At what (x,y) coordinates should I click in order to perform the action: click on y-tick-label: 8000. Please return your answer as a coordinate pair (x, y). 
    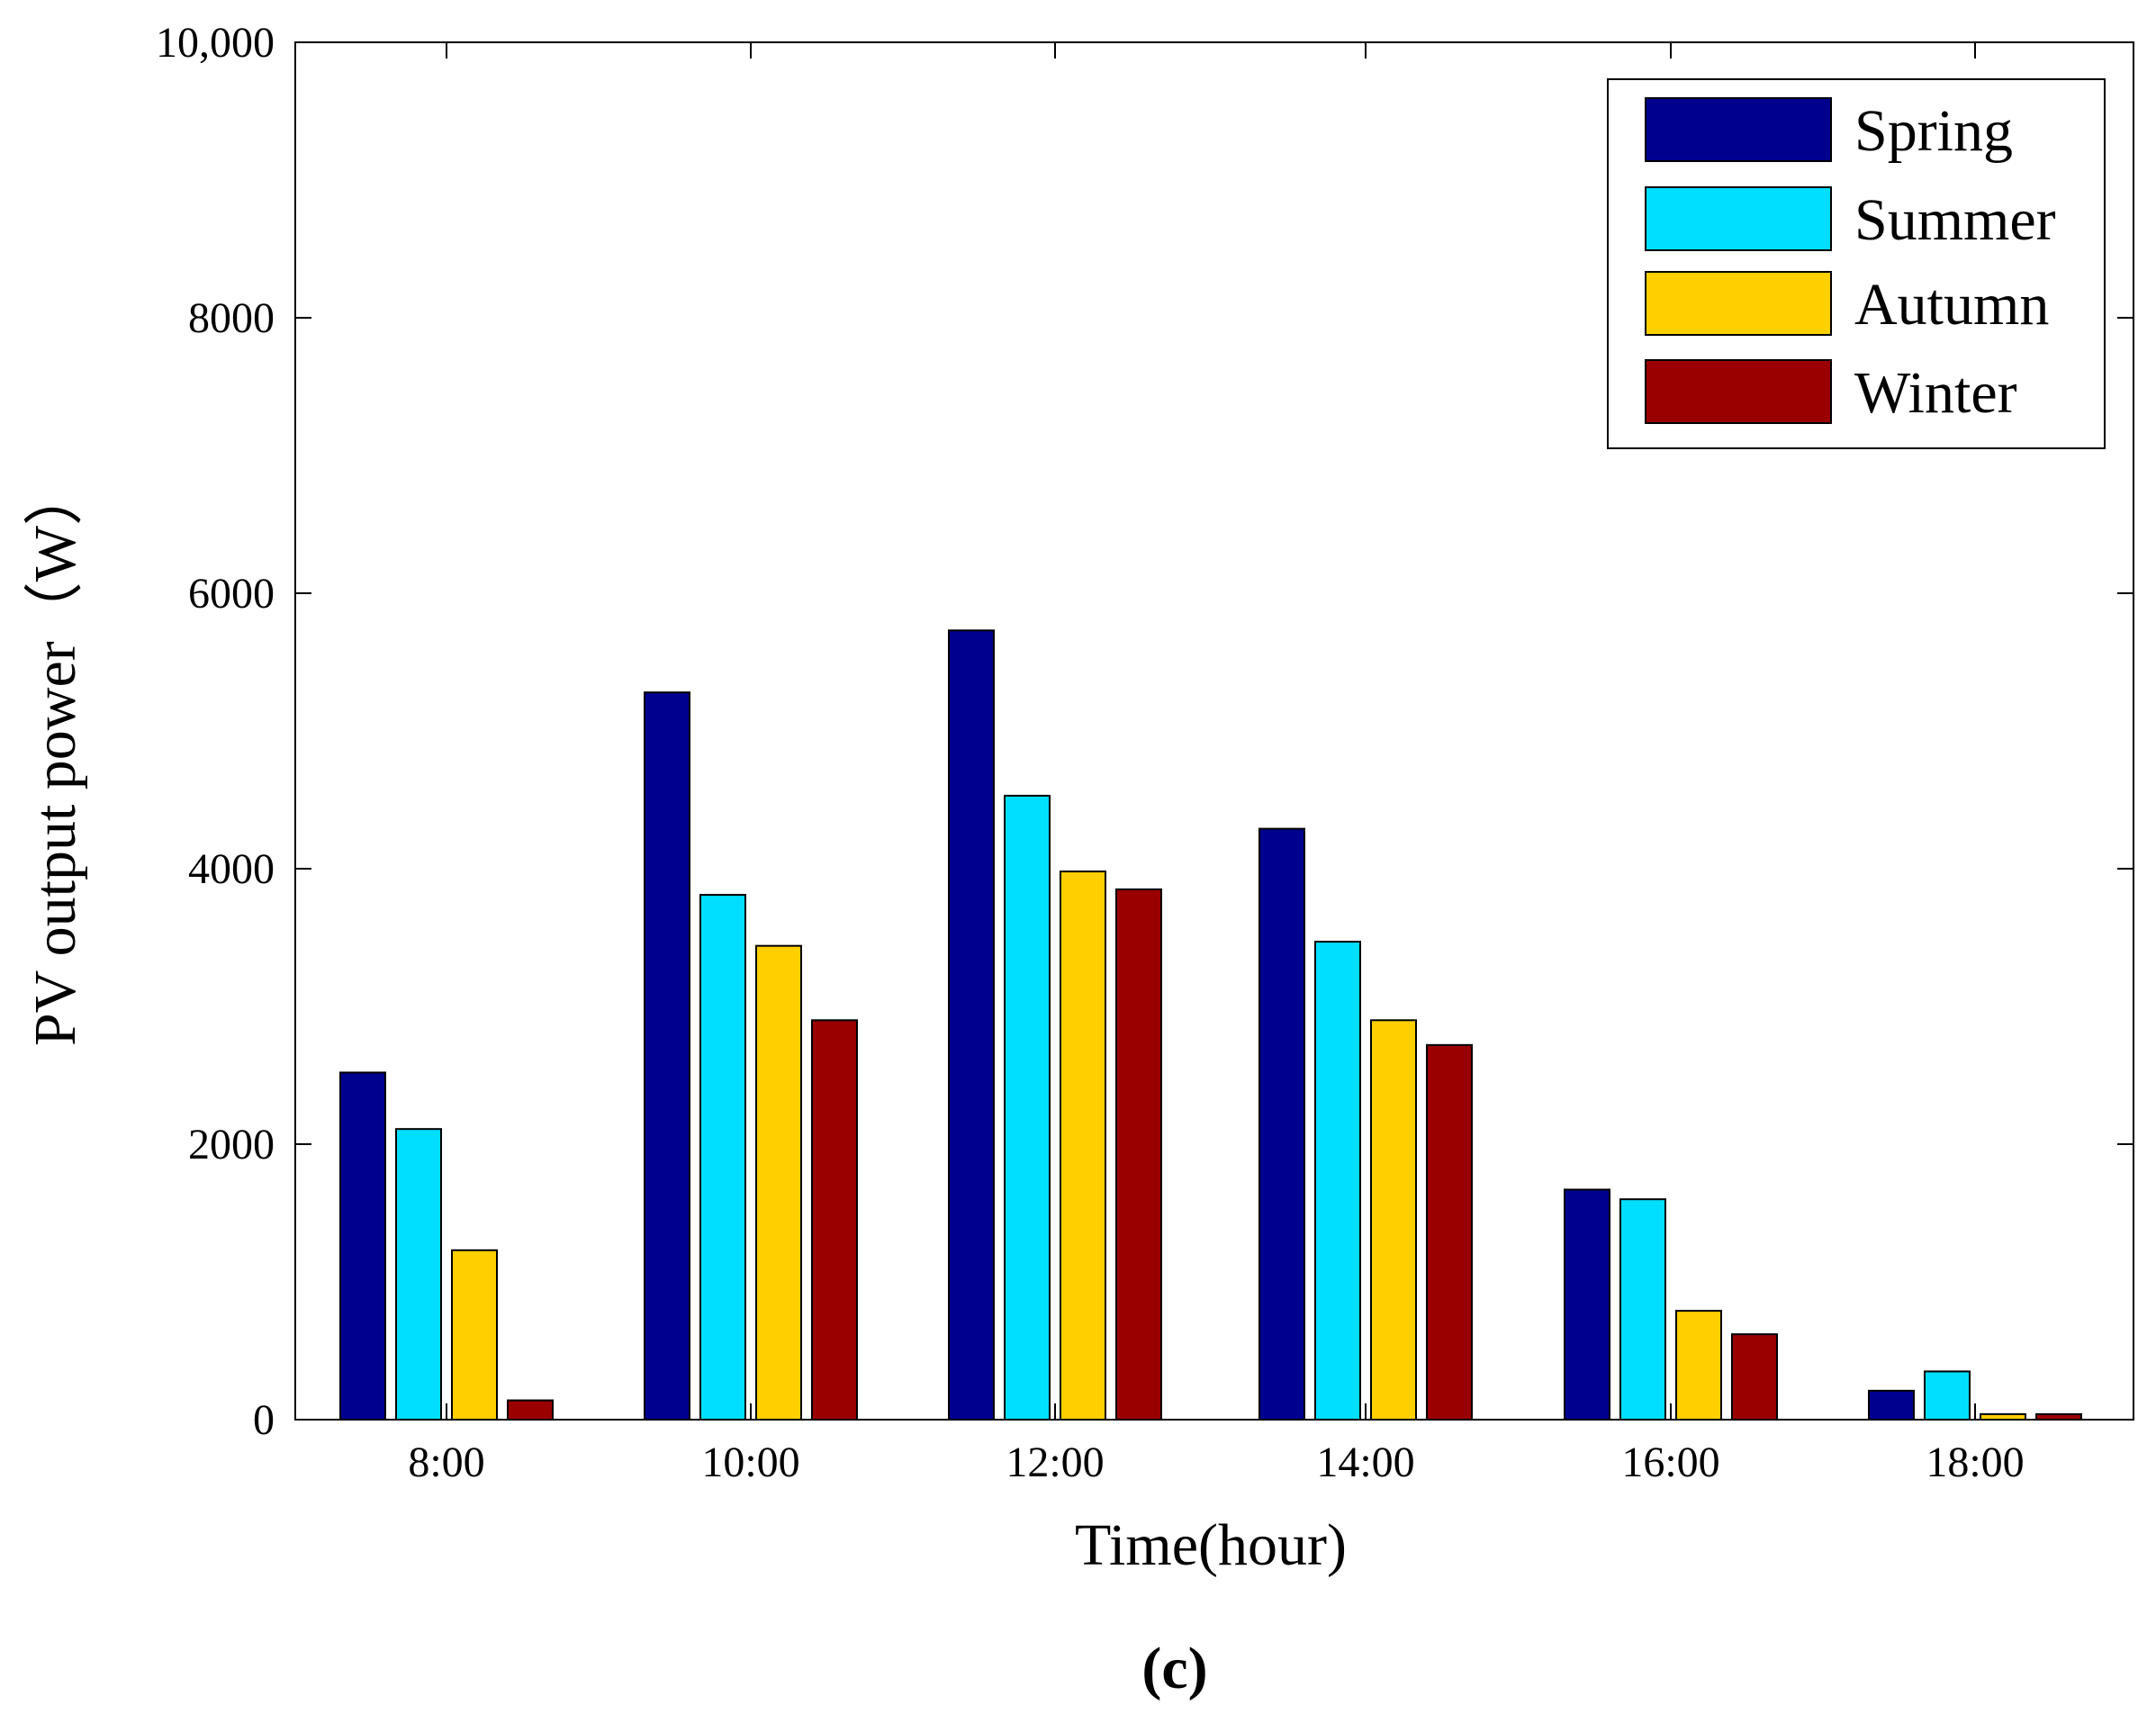
    Looking at the image, I should click on (231, 318).